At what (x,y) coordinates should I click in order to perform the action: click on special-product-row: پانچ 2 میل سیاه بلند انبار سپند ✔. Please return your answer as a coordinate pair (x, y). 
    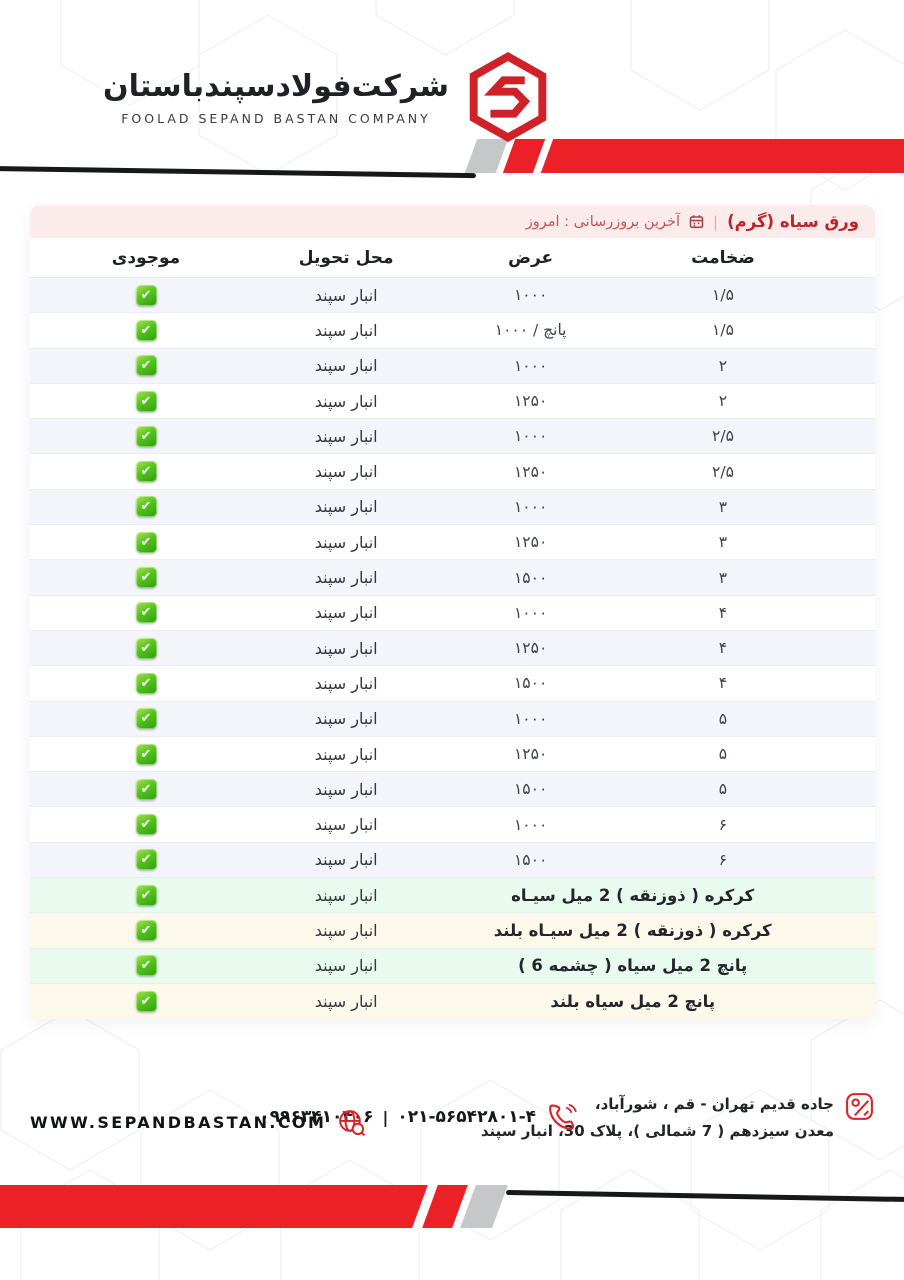
    Looking at the image, I should click on (452, 1001).